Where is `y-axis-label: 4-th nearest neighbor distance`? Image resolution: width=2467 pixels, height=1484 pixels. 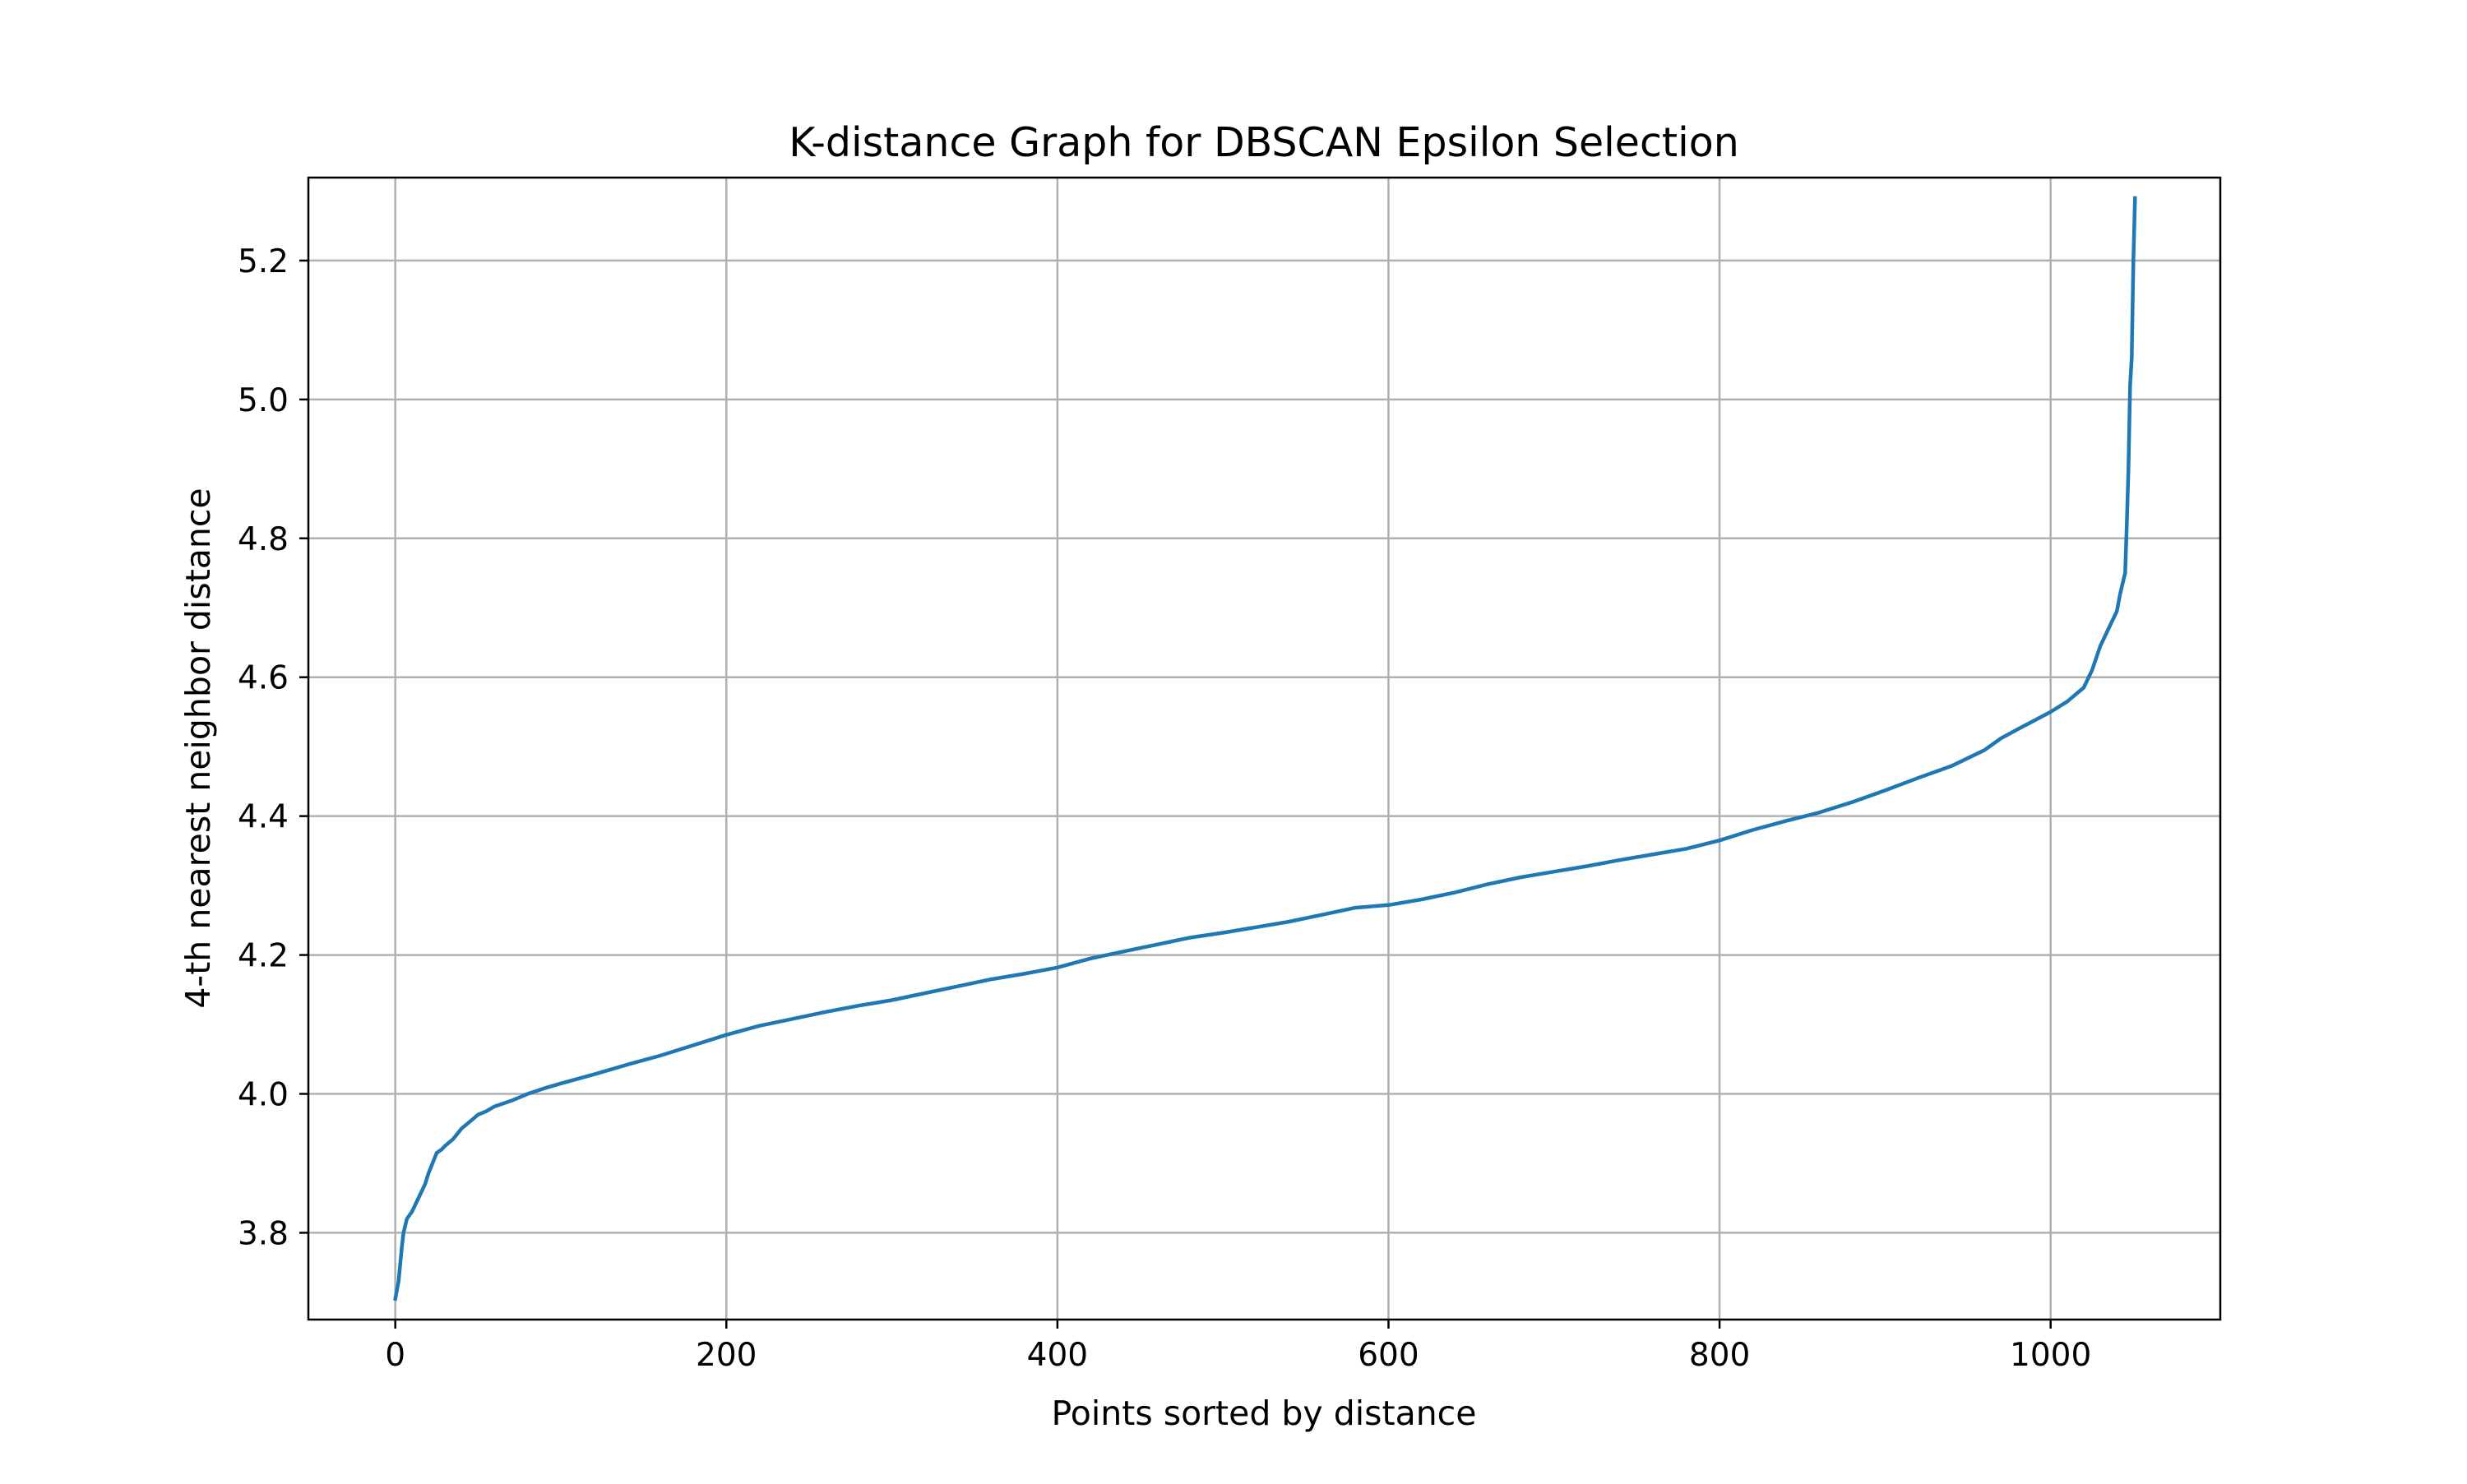
y-axis-label: 4-th nearest neighbor distance is located at coordinates (198, 748).